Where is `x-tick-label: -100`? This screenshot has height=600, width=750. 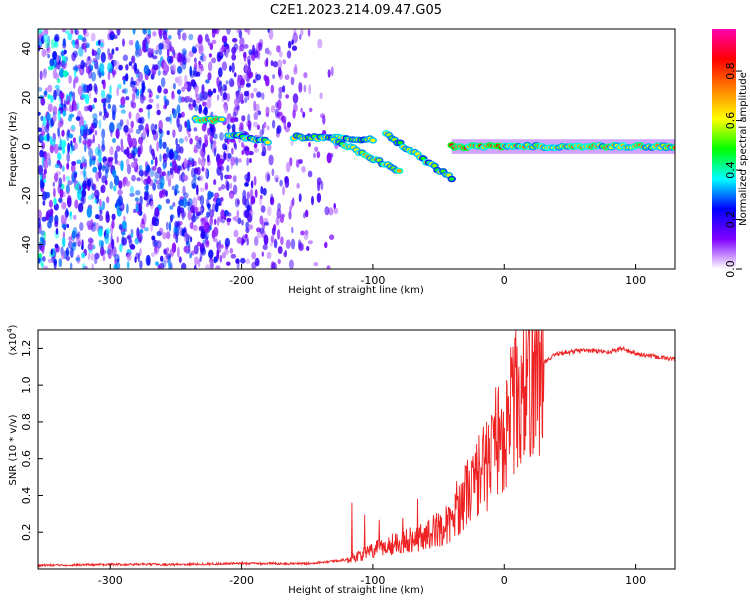 x-tick-label: -100 is located at coordinates (372, 280).